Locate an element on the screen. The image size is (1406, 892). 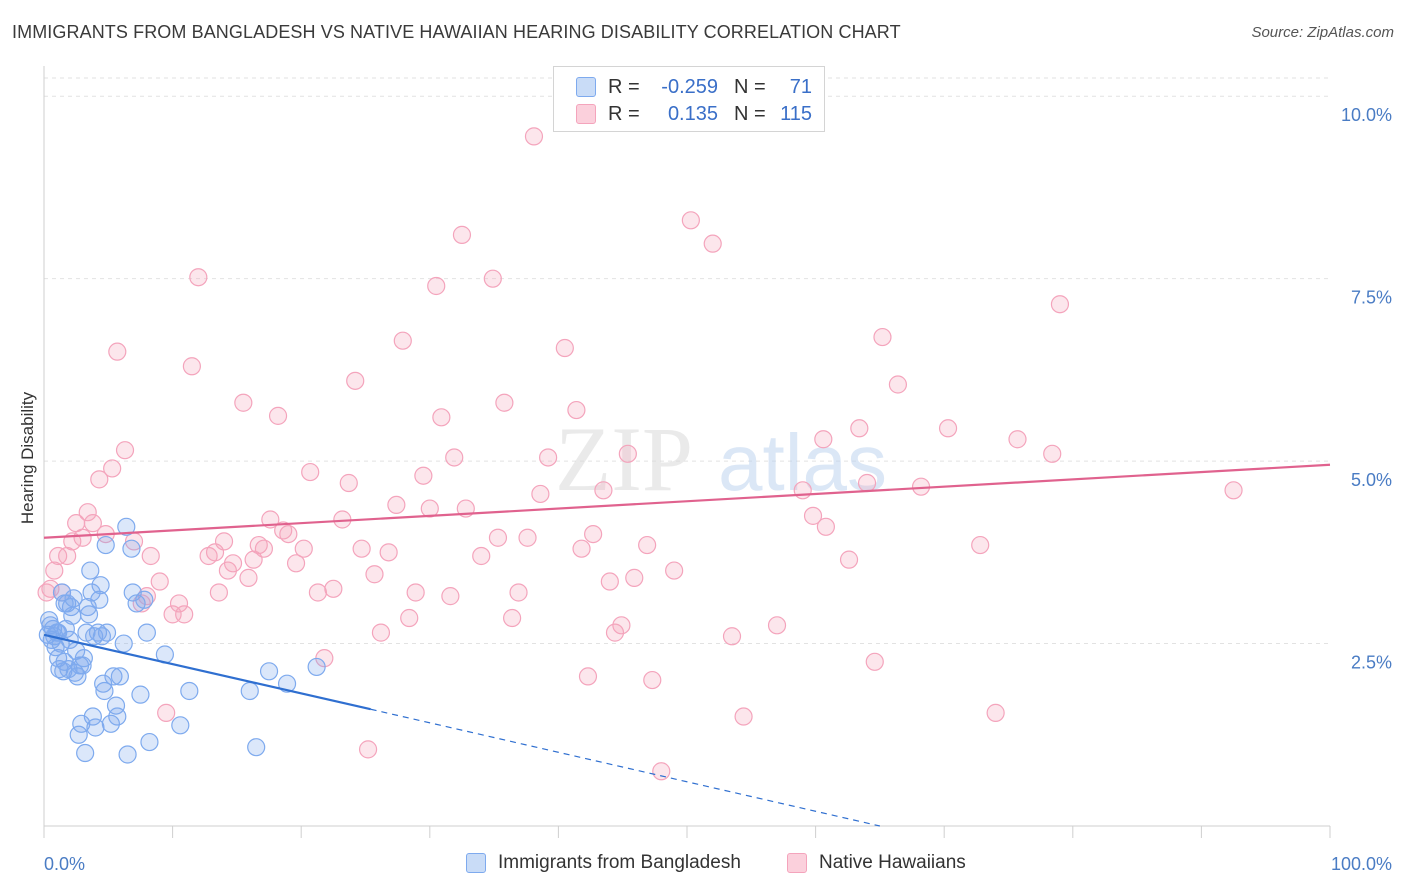
legend-n-value: 71 is located at coordinates (800, 86).